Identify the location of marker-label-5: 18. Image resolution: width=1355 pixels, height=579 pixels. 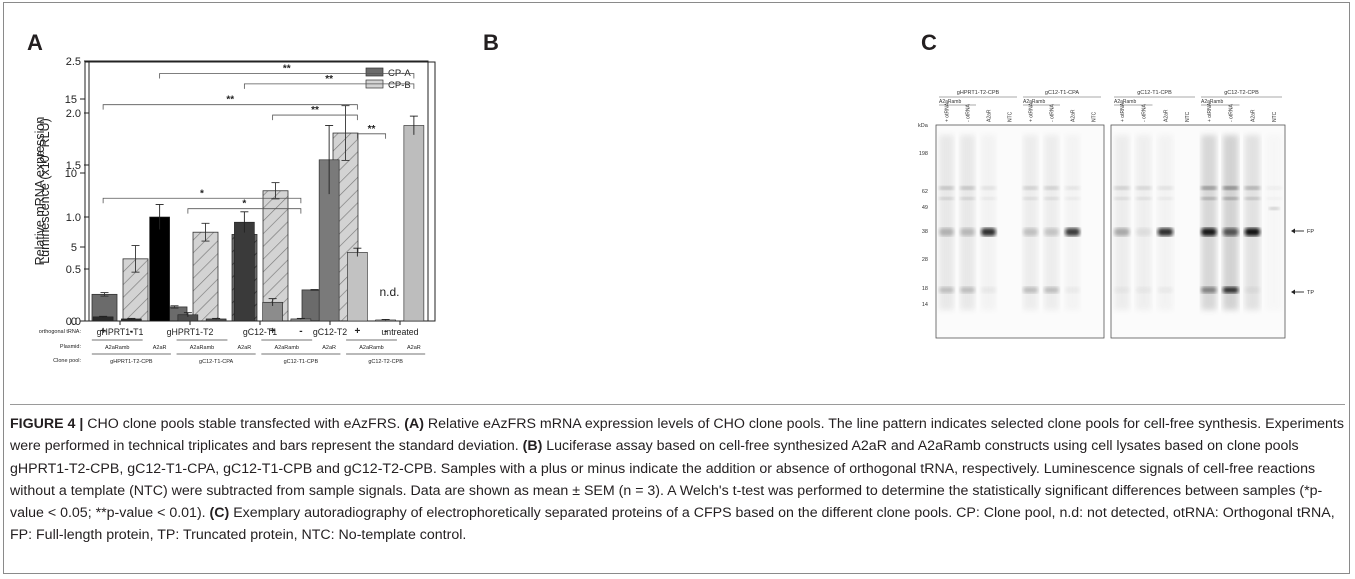
(925, 289).